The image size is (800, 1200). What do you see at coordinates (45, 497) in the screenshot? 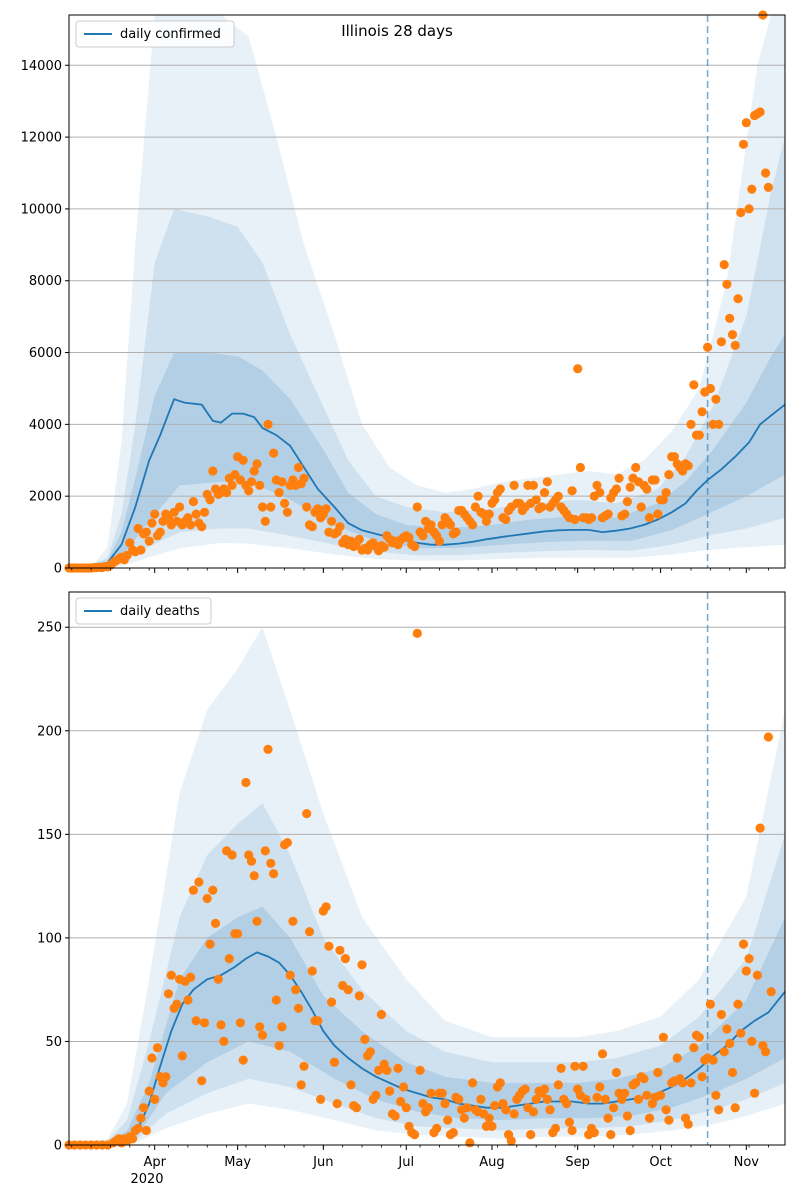
I see `confirmed-y-tick-label: 2000` at bounding box center [45, 497].